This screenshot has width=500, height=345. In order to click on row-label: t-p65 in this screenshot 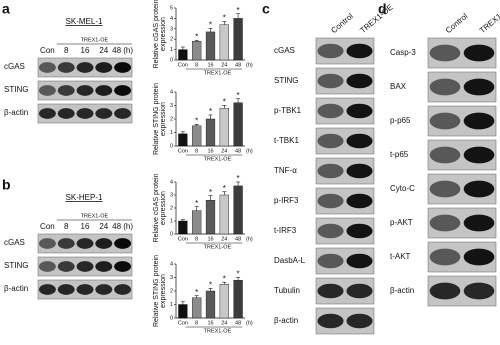, I will do `click(399, 154)`.